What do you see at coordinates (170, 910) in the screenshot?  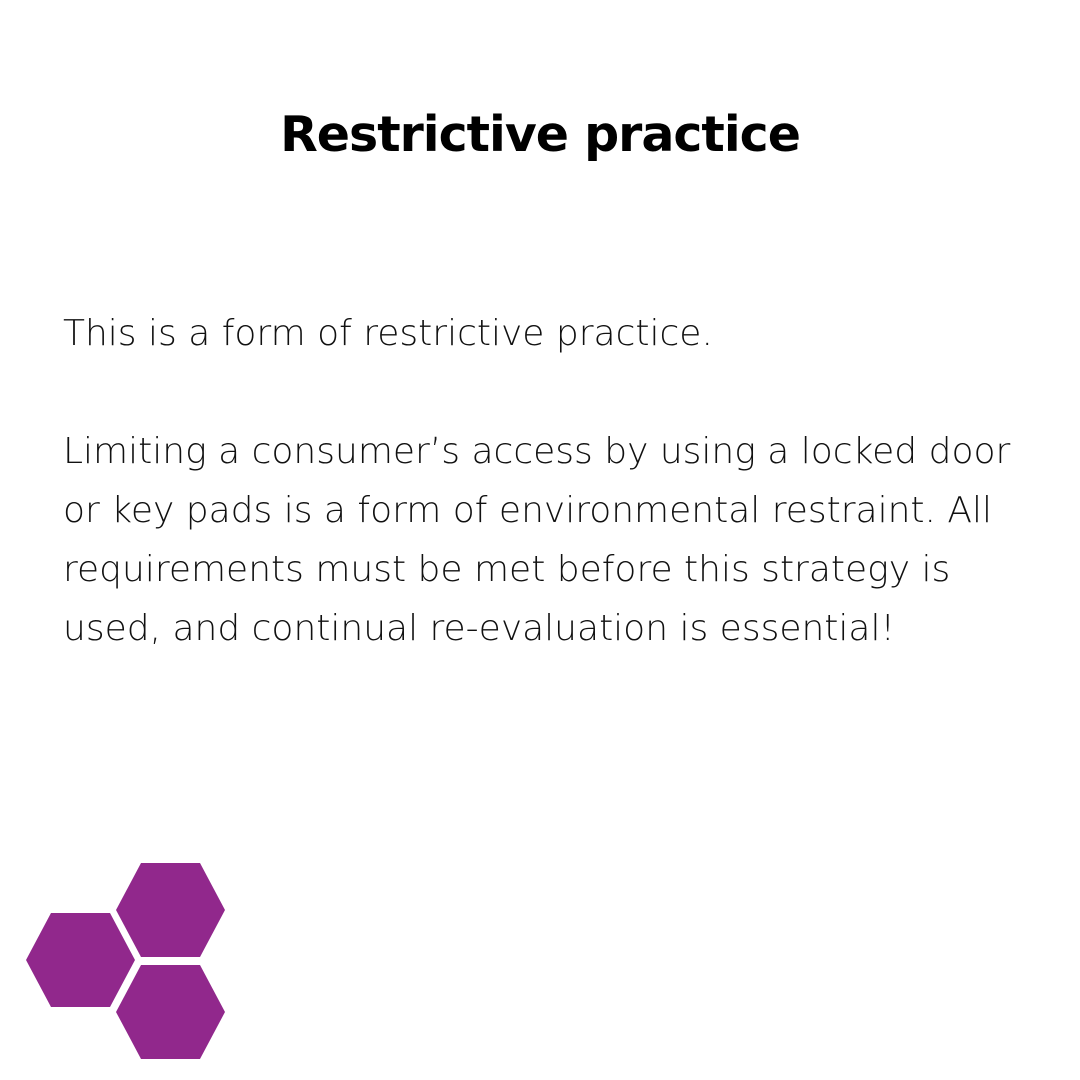 I see `hexagon-top-icon` at bounding box center [170, 910].